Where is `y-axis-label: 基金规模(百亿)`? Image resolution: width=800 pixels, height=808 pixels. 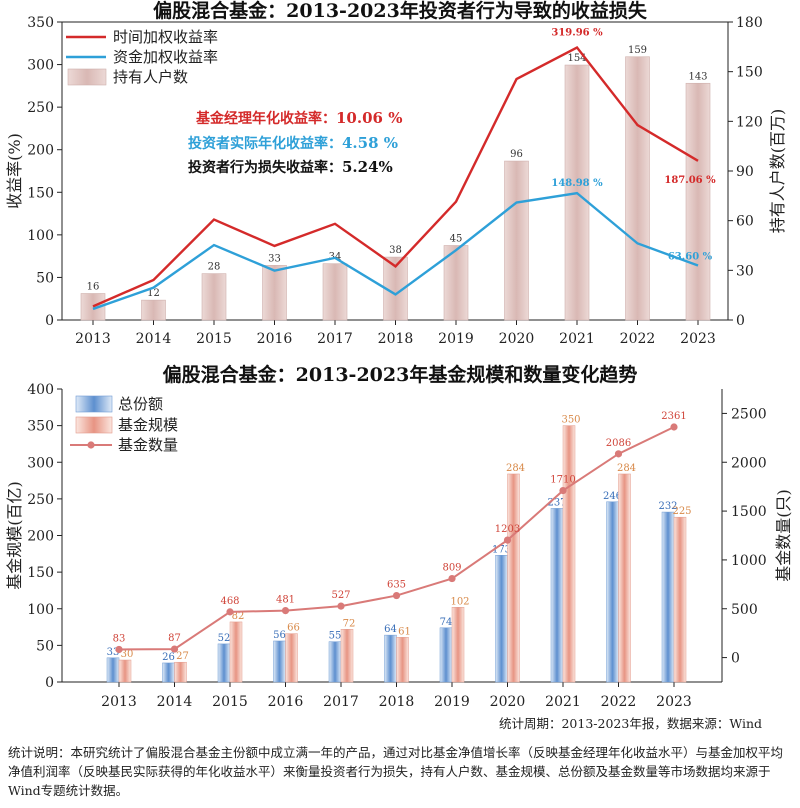
y-axis-label: 基金规模(百亿) is located at coordinates (14, 535).